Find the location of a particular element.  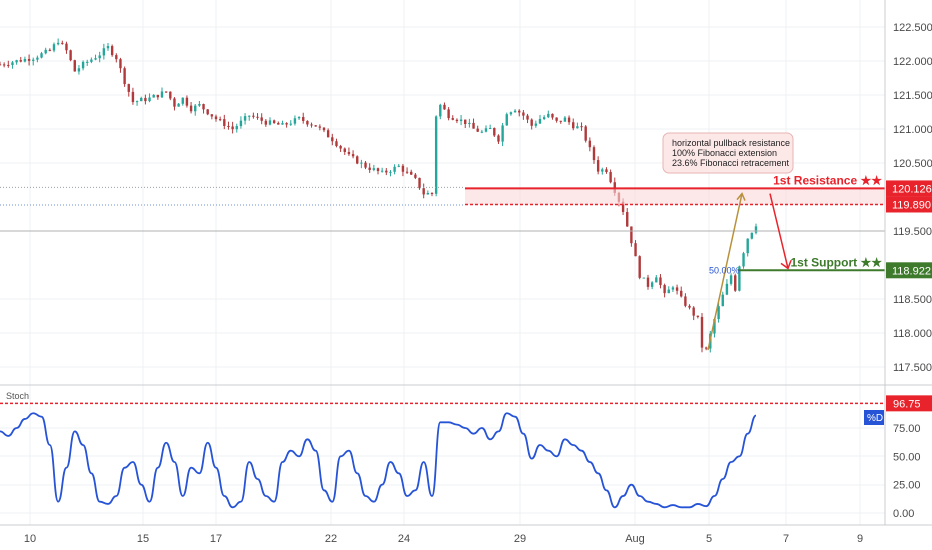

stoch-d-text: %D is located at coordinates (875, 418).